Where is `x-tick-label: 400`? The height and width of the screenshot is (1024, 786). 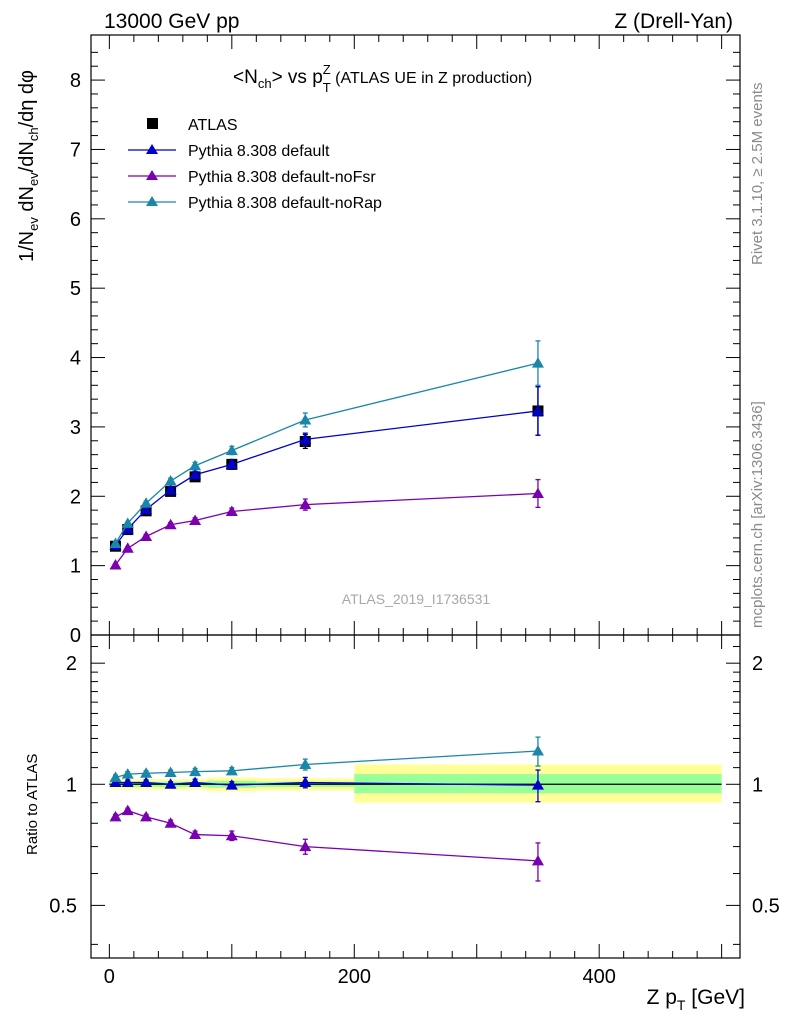
x-tick-label: 400 is located at coordinates (598, 977).